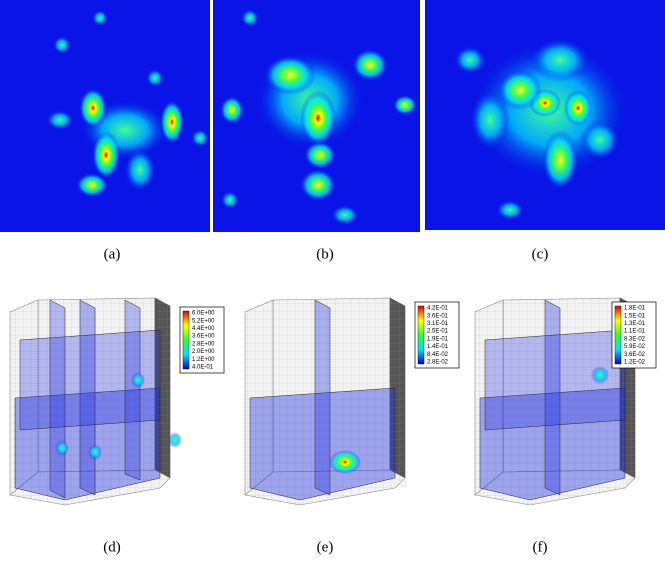 The image size is (665, 567). What do you see at coordinates (203, 314) in the screenshot?
I see `colorbar-label: 6.0E+00` at bounding box center [203, 314].